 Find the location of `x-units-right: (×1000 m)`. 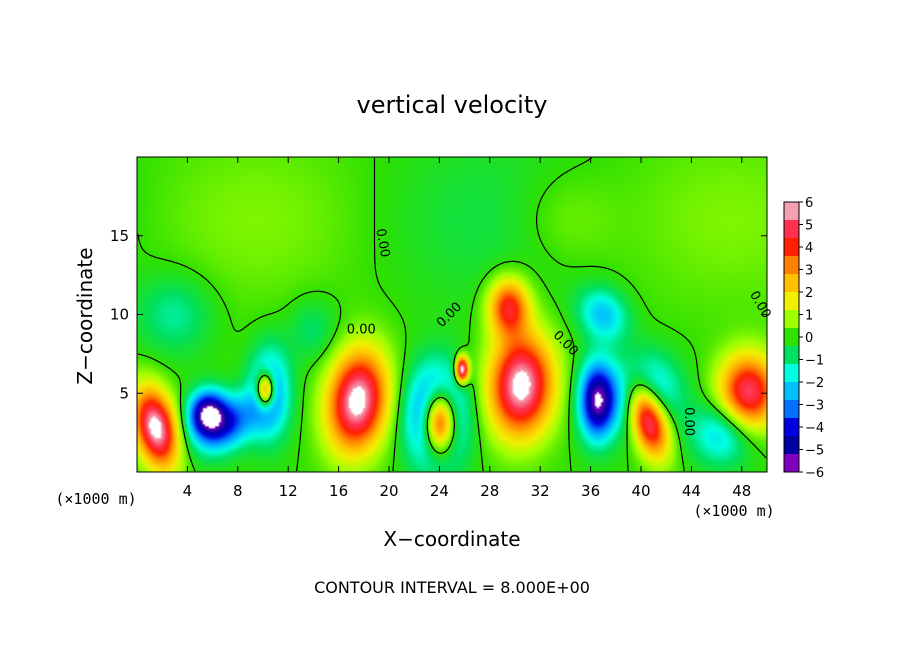

x-units-right: (×1000 m) is located at coordinates (733, 511).